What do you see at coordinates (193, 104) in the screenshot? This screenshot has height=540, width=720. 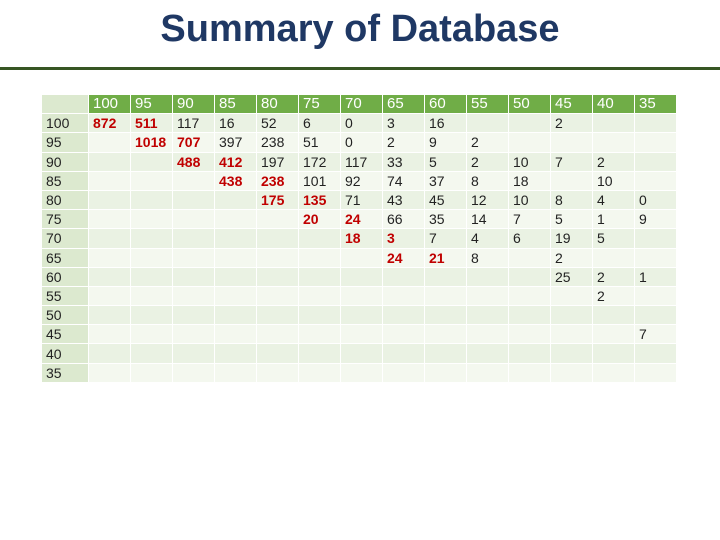 I see `column-header: 90` at bounding box center [193, 104].